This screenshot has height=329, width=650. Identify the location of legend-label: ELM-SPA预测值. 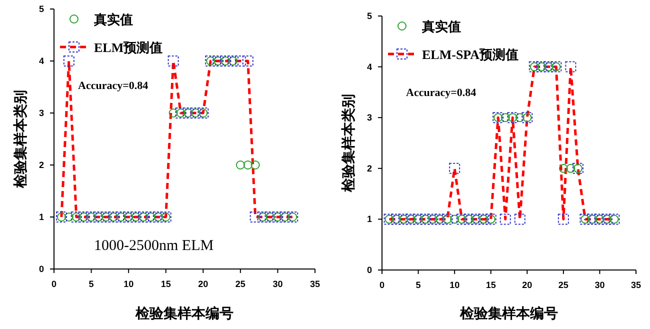
(470, 54).